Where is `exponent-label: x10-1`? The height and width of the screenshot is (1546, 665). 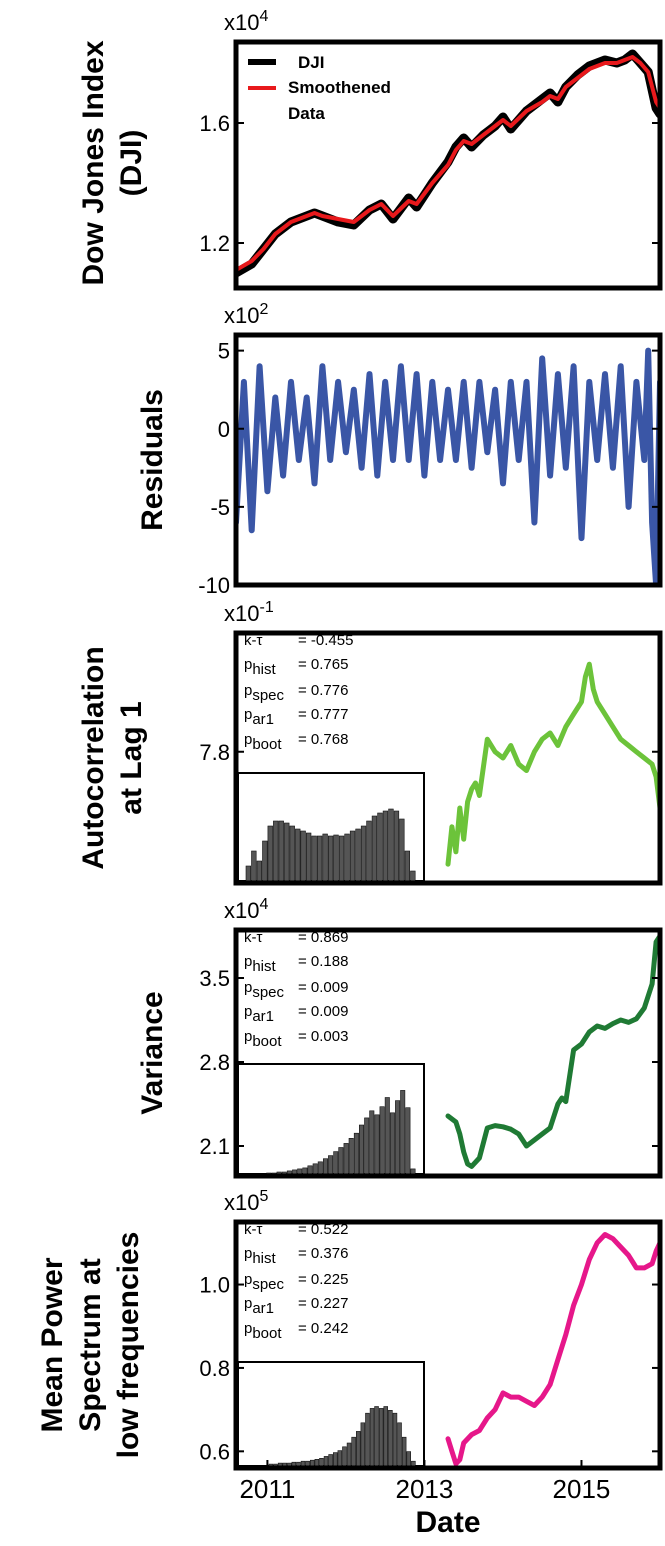 exponent-label: x10-1 is located at coordinates (249, 612).